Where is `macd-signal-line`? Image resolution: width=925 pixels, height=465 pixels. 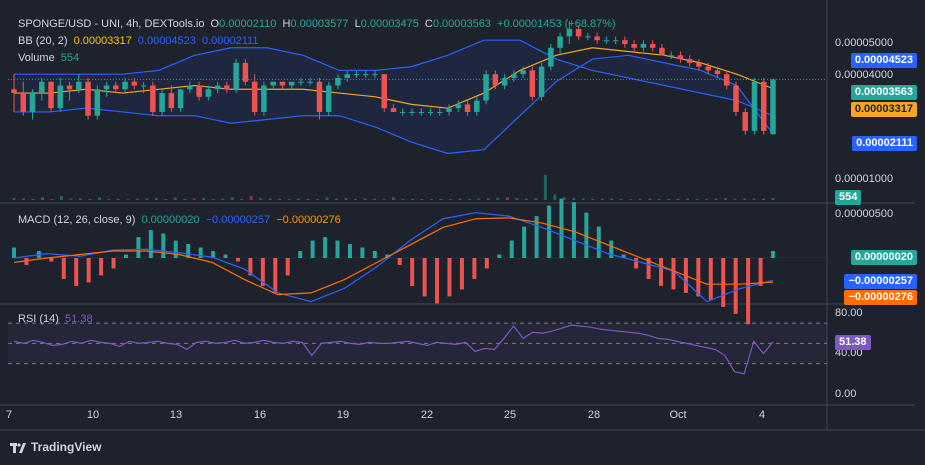
macd-signal-line is located at coordinates (393, 256).